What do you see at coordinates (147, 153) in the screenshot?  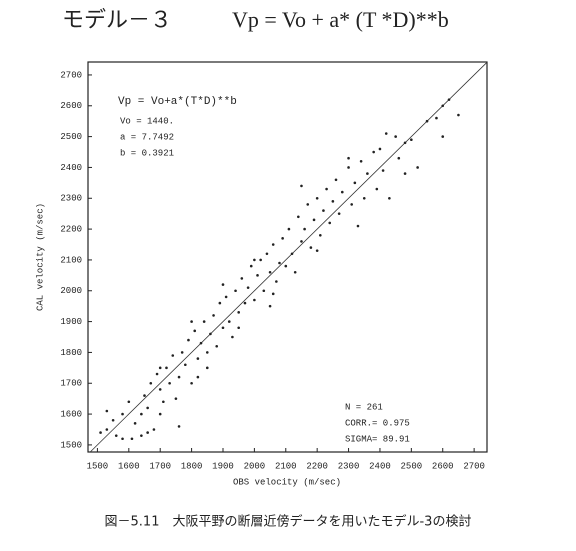 I see `annotation: b = 0.3921` at bounding box center [147, 153].